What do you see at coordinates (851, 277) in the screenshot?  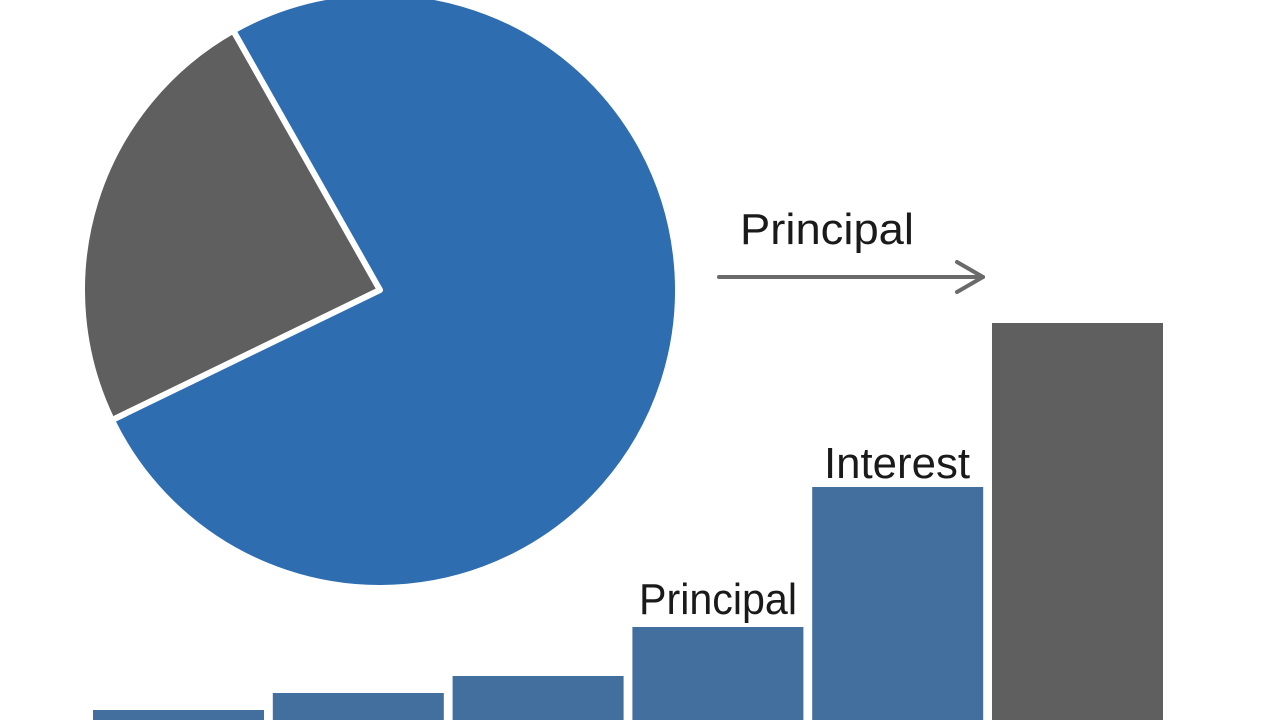 I see `arrow` at bounding box center [851, 277].